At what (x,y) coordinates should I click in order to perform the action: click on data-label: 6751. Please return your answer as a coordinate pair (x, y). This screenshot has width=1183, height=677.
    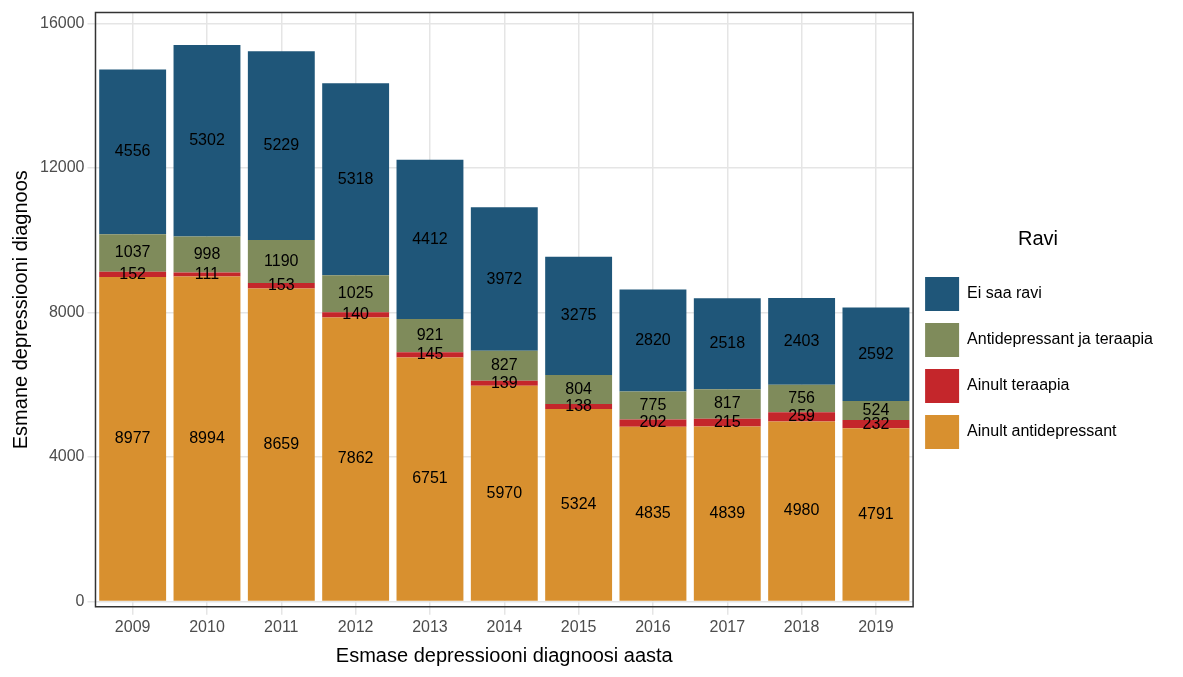
    Looking at the image, I should click on (430, 478).